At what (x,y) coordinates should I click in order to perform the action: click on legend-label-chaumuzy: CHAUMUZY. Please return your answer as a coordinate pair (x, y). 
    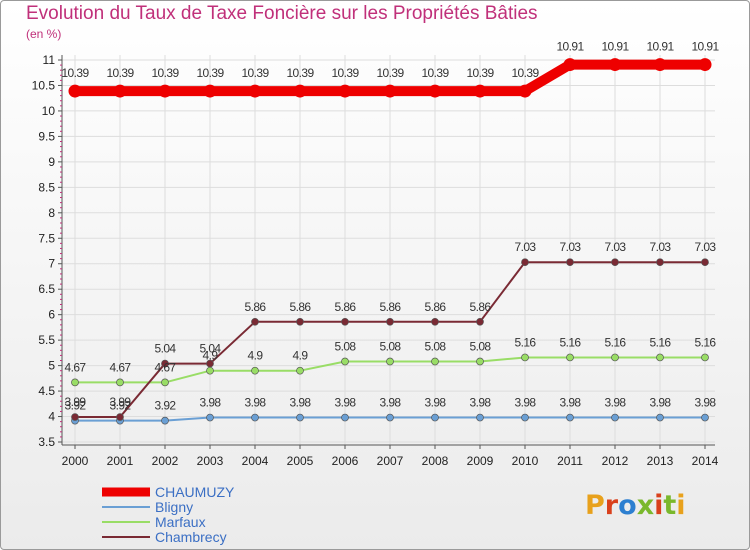
    Looking at the image, I should click on (195, 492).